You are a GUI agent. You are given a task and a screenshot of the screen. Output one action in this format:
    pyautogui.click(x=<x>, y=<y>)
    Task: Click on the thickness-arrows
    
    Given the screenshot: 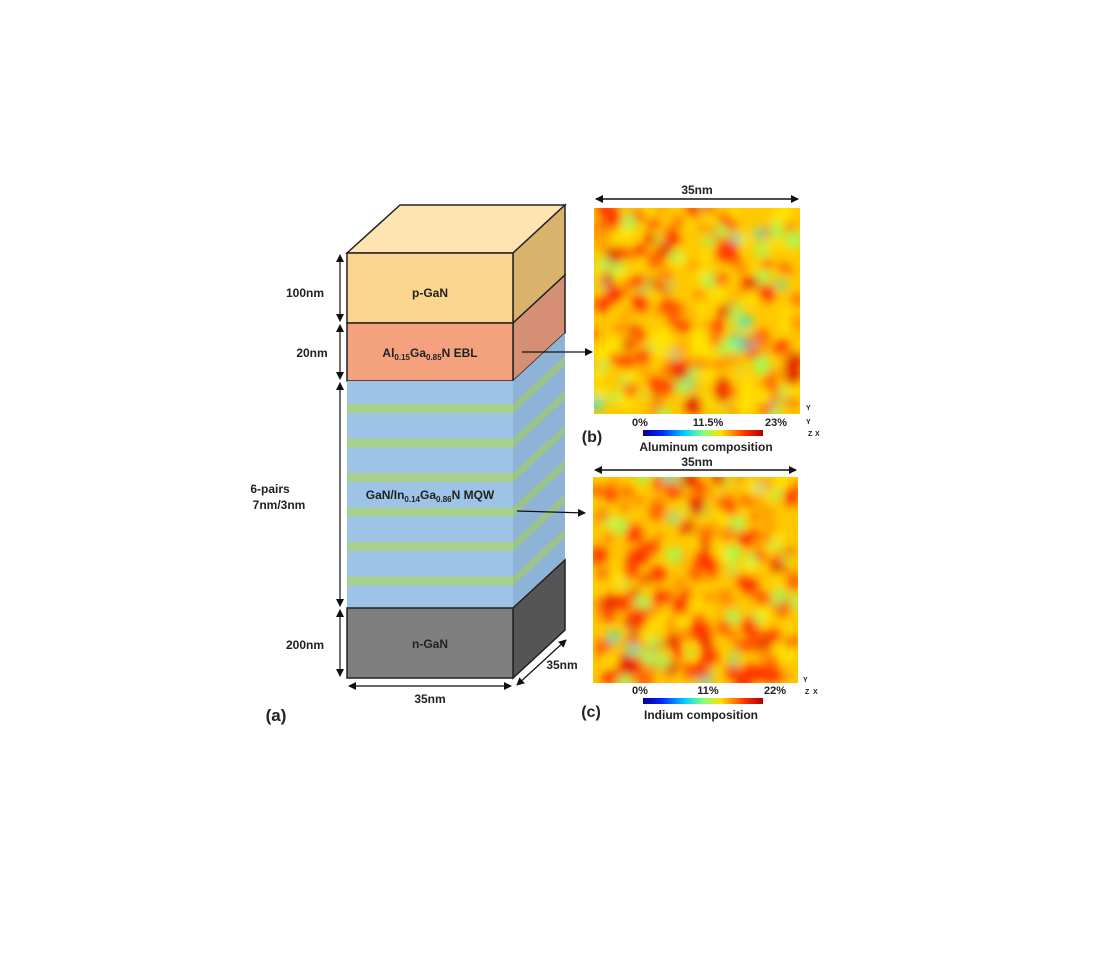 What is the action you would take?
    pyautogui.click(x=451, y=472)
    